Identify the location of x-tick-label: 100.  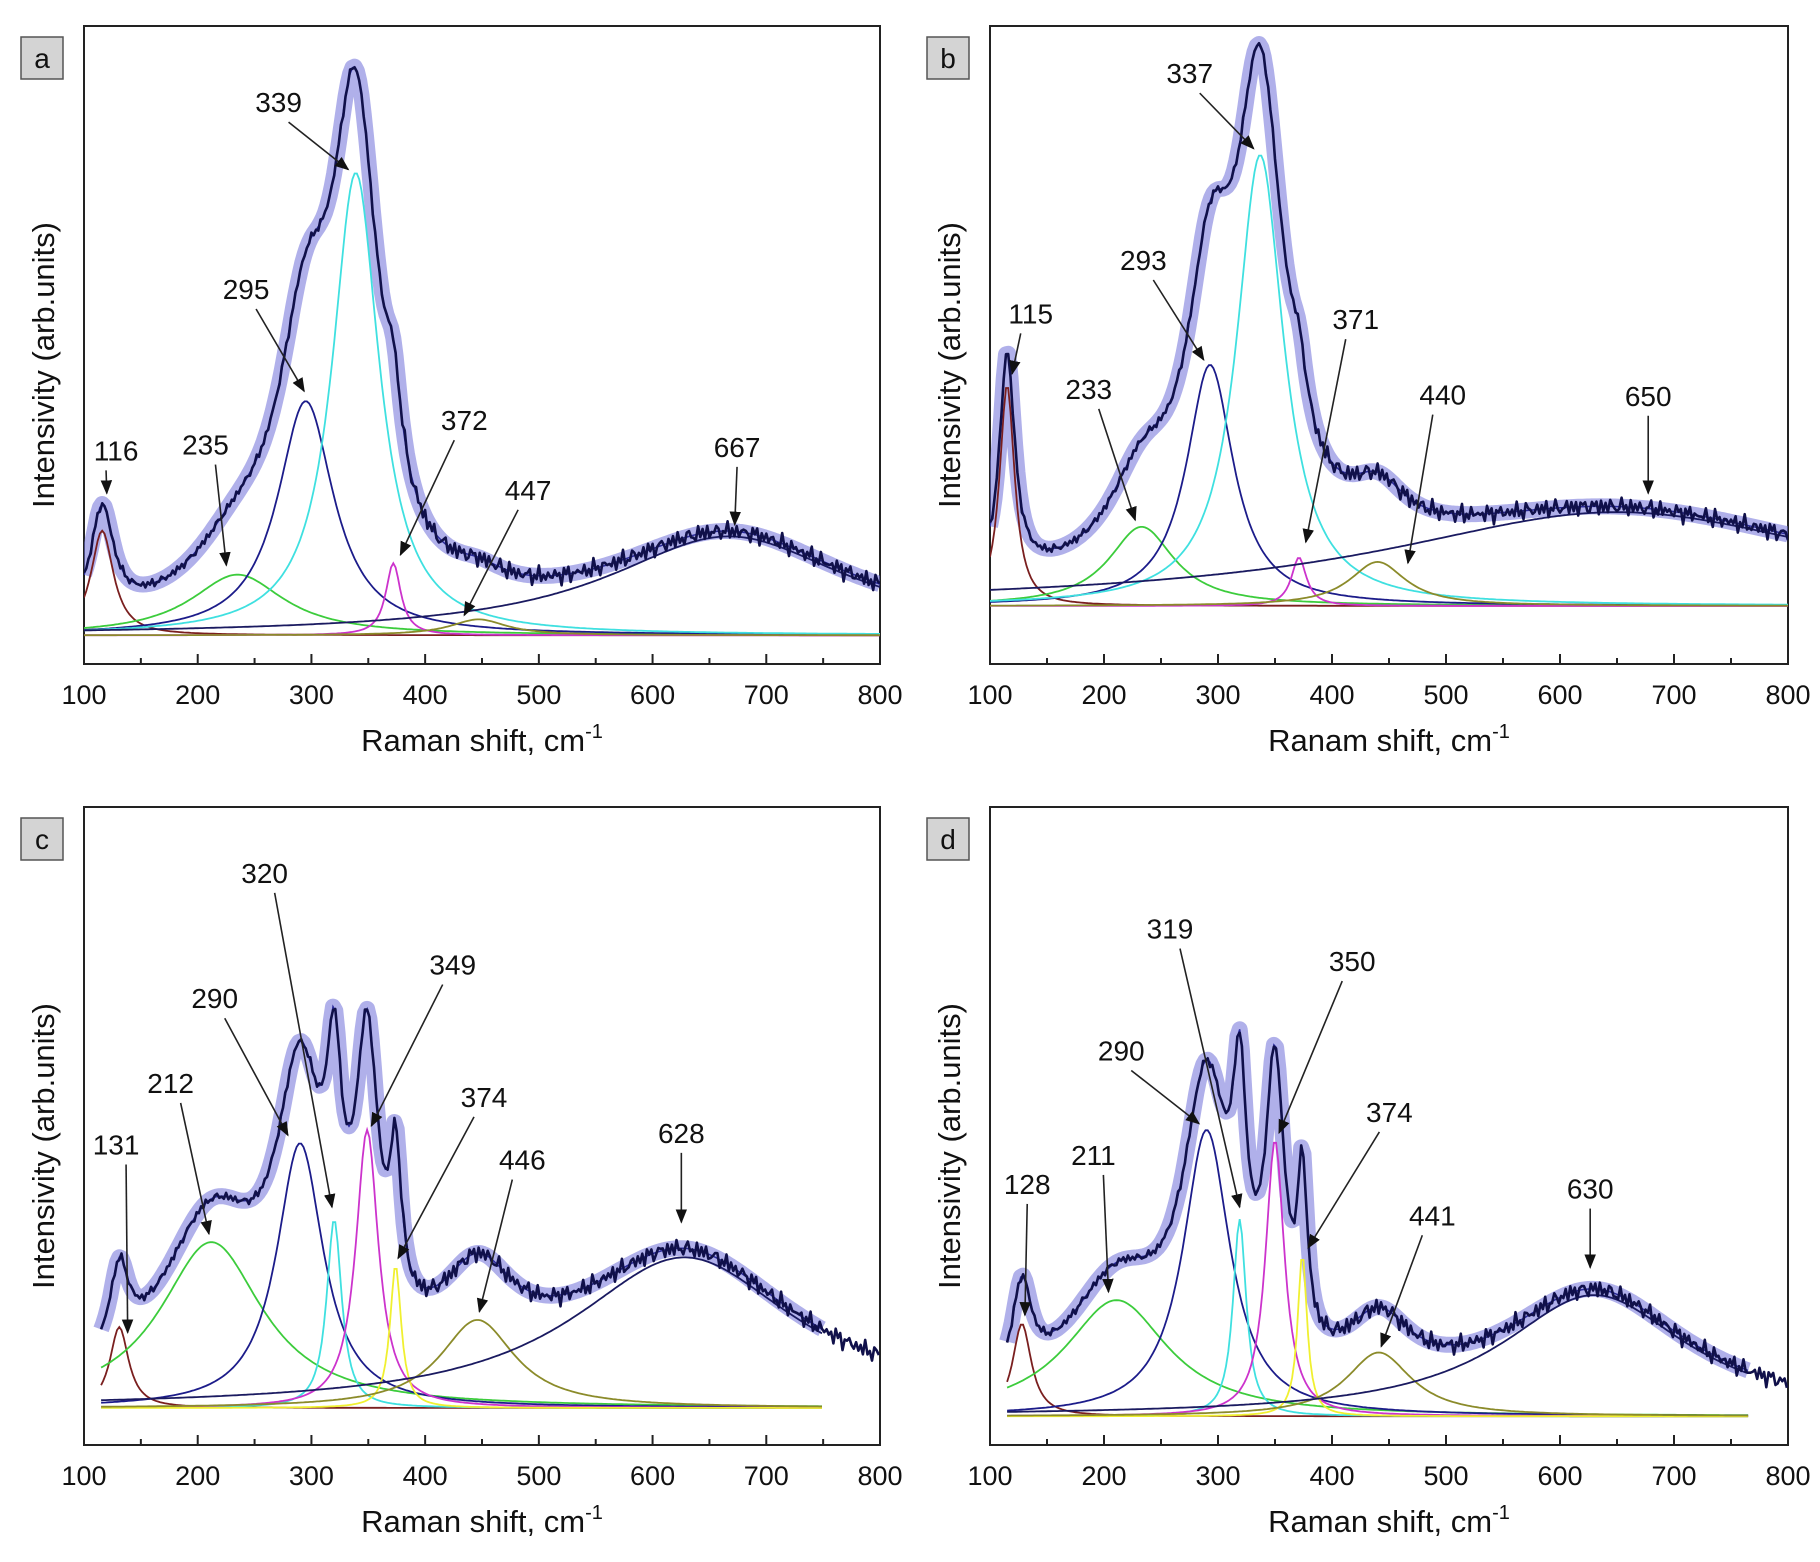
(989, 695).